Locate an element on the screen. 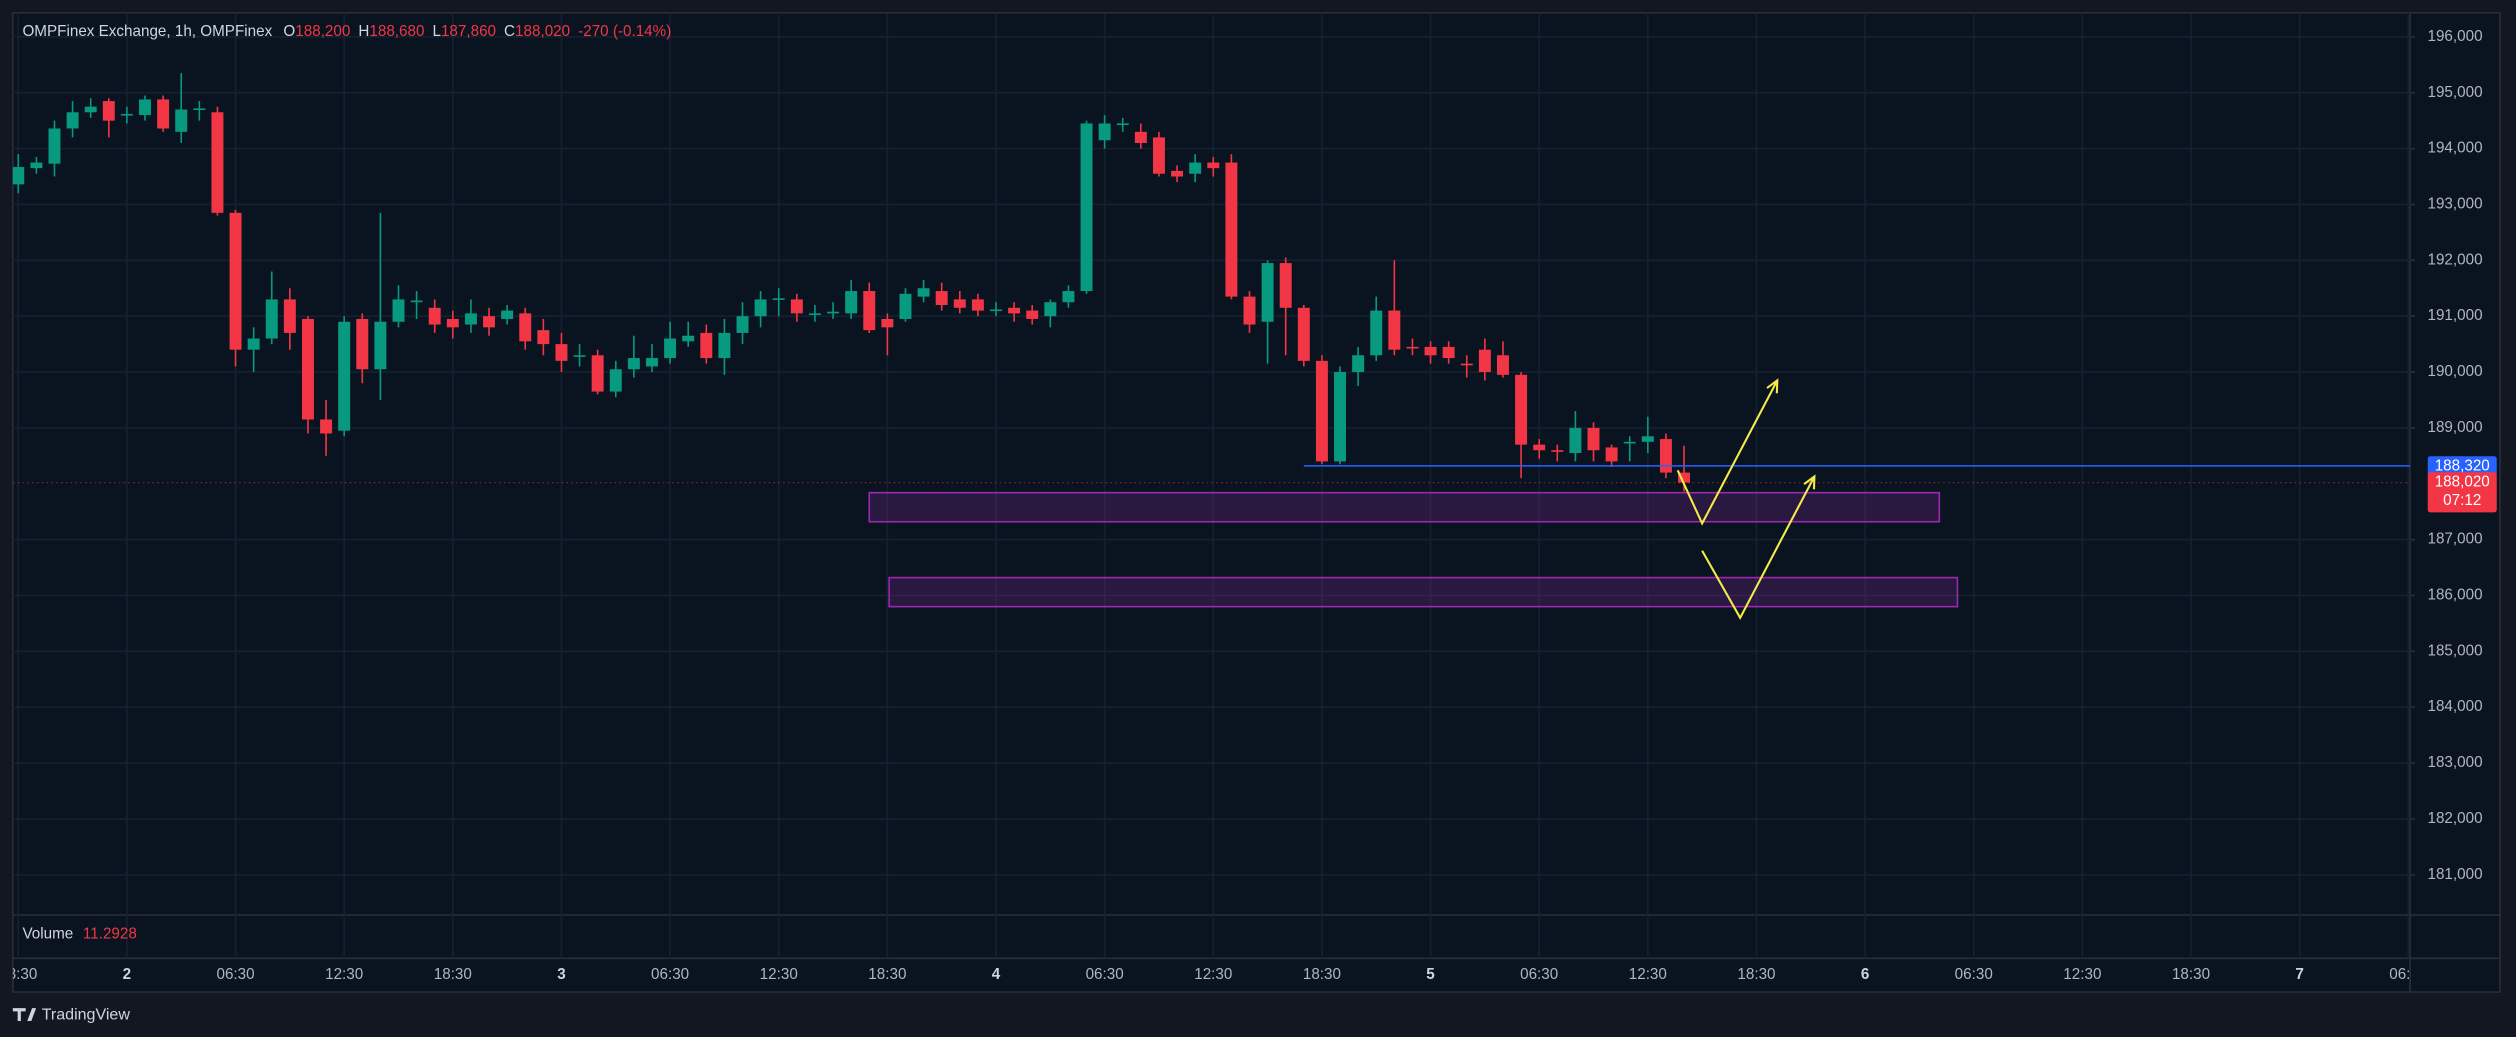 The image size is (2516, 1037). volume-label: Volume 11.2928 is located at coordinates (79, 933).